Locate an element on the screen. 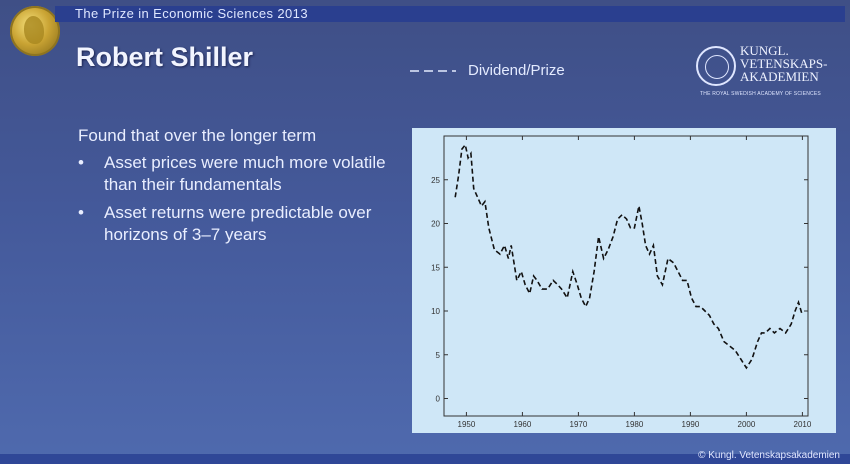  y-tick-label: 10 is located at coordinates (435, 311).